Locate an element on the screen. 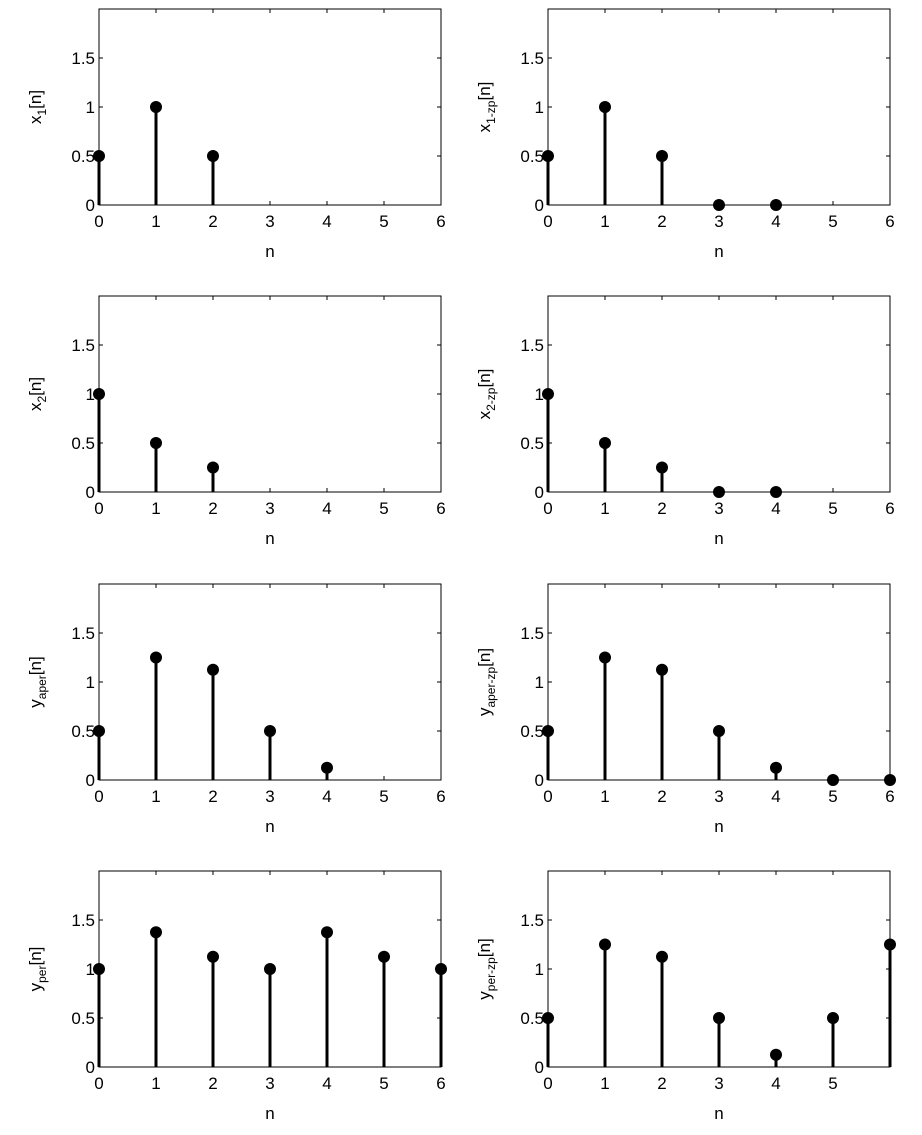 This screenshot has width=922, height=1135. y-axis-label: yper-zp[n] is located at coordinates (486, 968).